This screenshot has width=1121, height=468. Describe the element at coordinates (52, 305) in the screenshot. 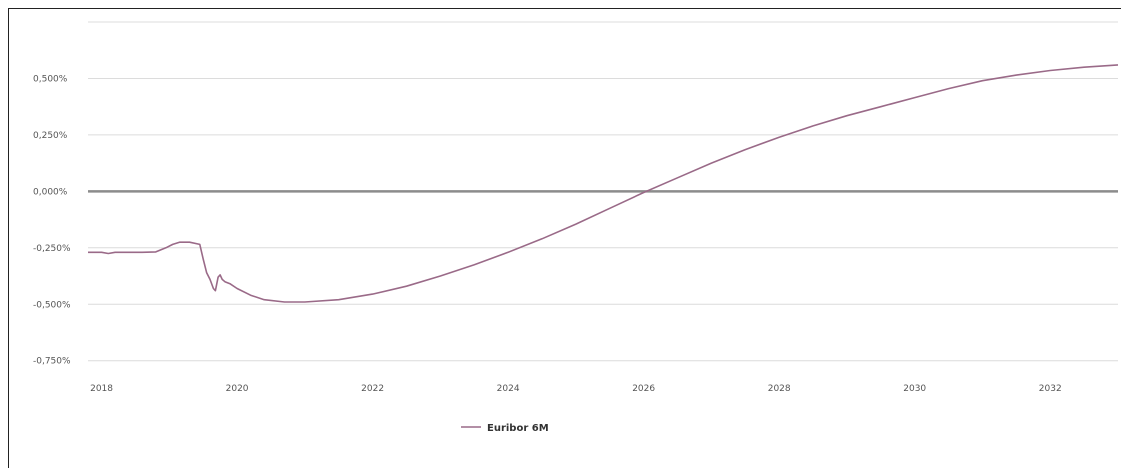

I see `y-tick-label: -0,500%` at that location.